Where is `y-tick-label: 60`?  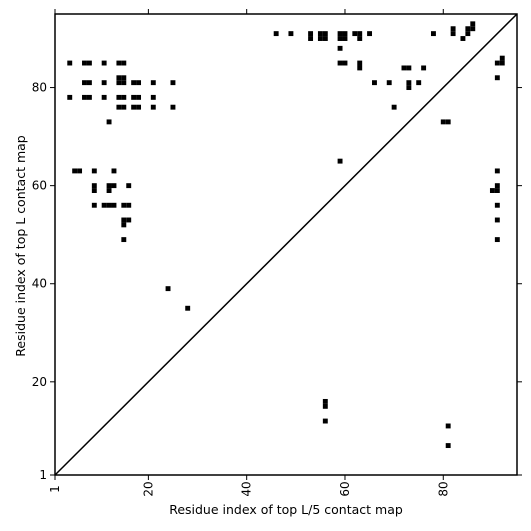
y-tick-label: 60 is located at coordinates (39, 186).